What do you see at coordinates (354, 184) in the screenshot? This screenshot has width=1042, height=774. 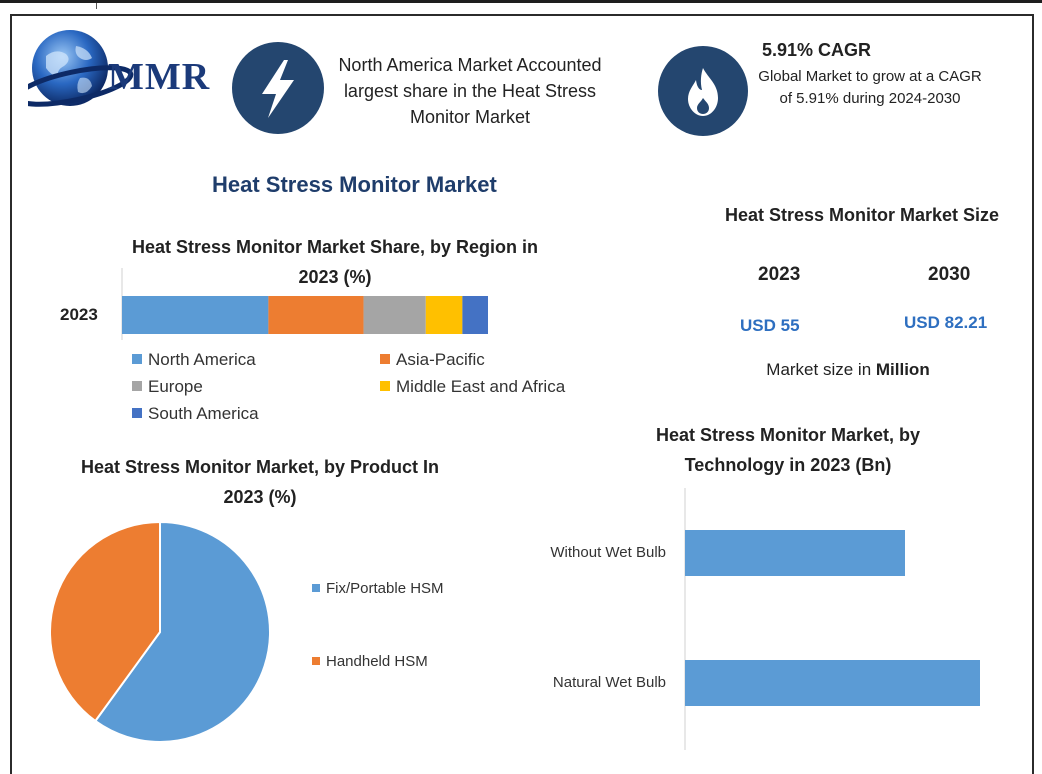 I see `main-title: Heat Stress Monitor Market` at bounding box center [354, 184].